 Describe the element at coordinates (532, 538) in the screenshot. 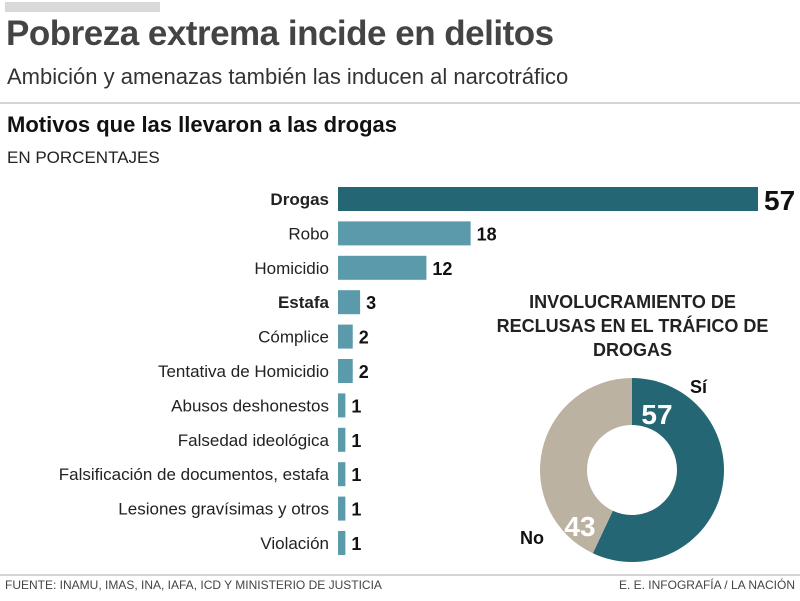

I see `donut-label-no: No` at that location.